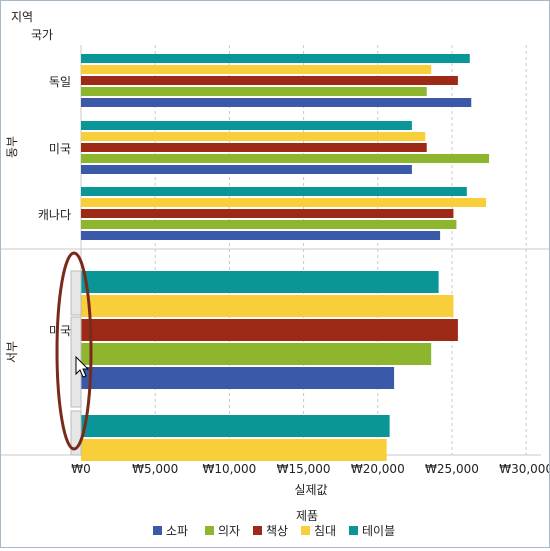  What do you see at coordinates (81, 469) in the screenshot?
I see `x-tick-label: ₩0` at bounding box center [81, 469].